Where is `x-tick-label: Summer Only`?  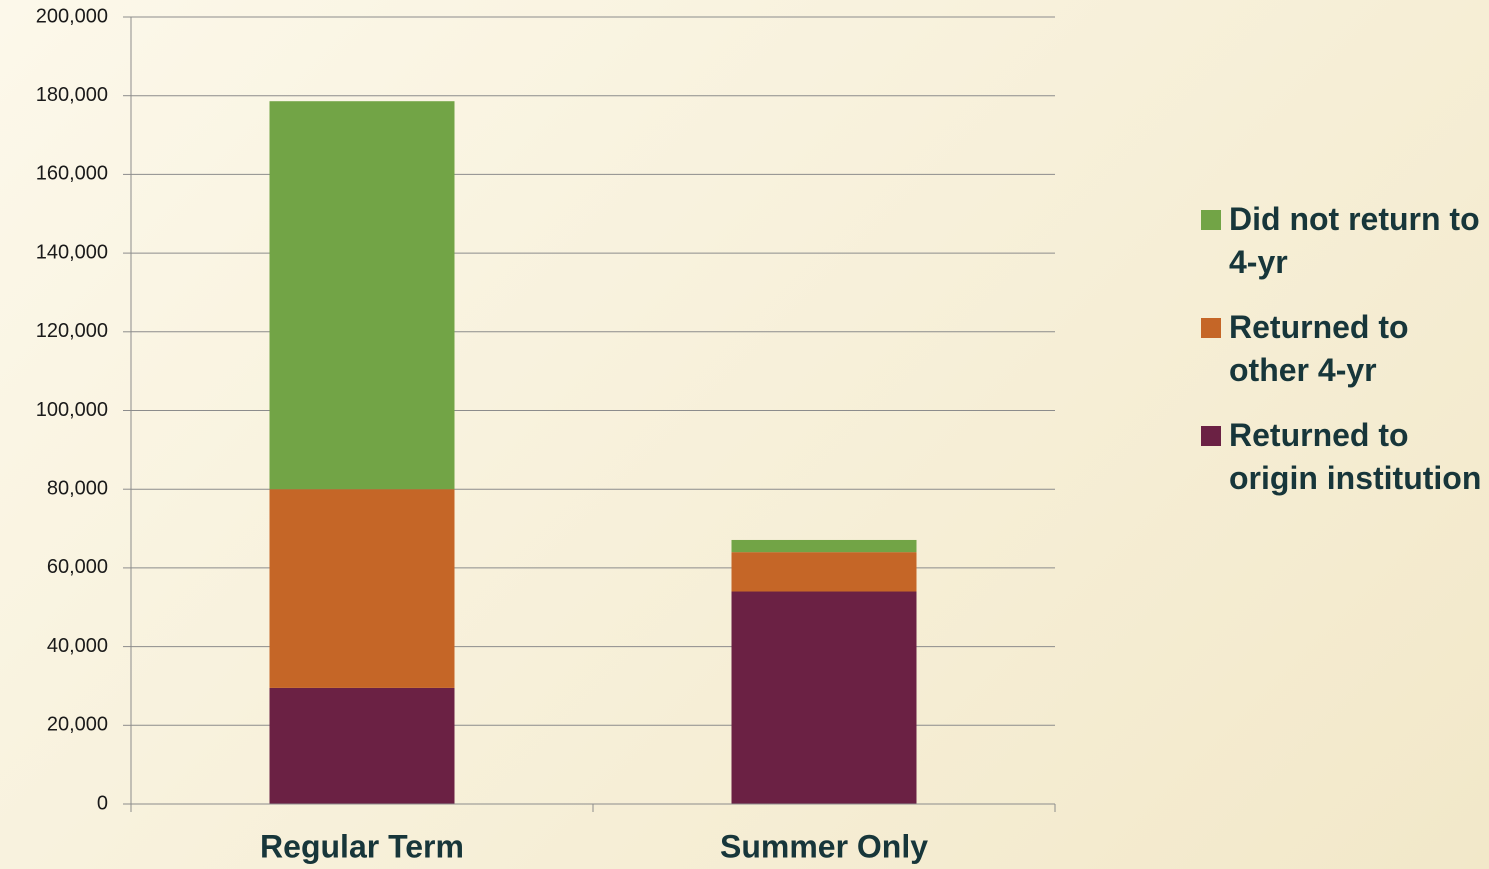
x-tick-label: Summer Only is located at coordinates (824, 846).